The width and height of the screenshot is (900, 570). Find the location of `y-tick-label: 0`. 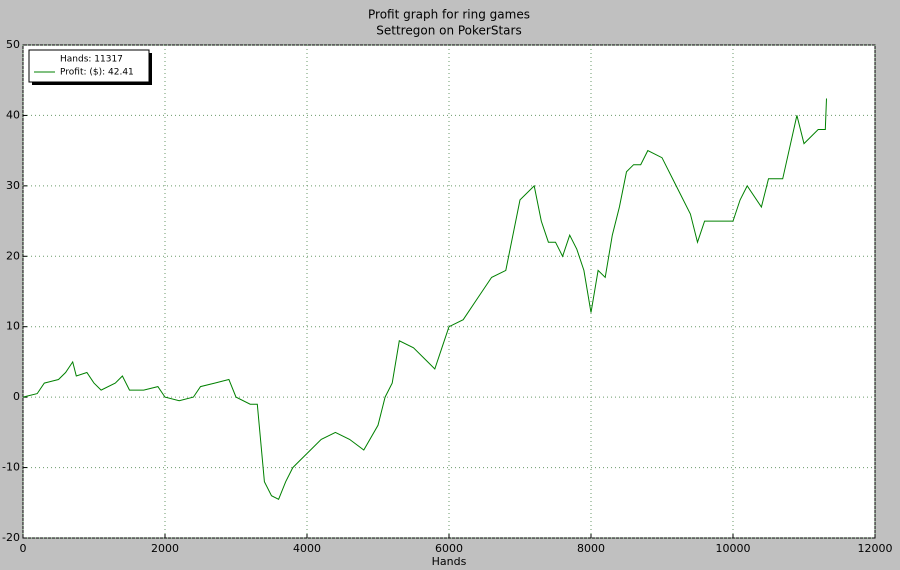

y-tick-label: 0 is located at coordinates (16, 396).